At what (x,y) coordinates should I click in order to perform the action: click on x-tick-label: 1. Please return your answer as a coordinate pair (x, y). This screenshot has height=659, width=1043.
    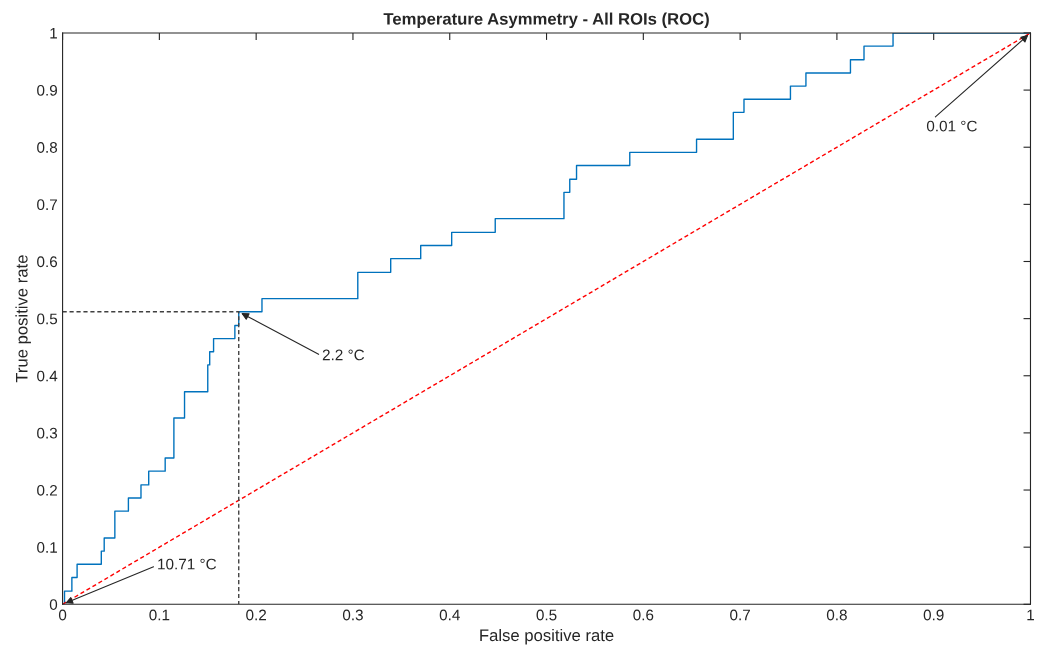
    Looking at the image, I should click on (1030, 615).